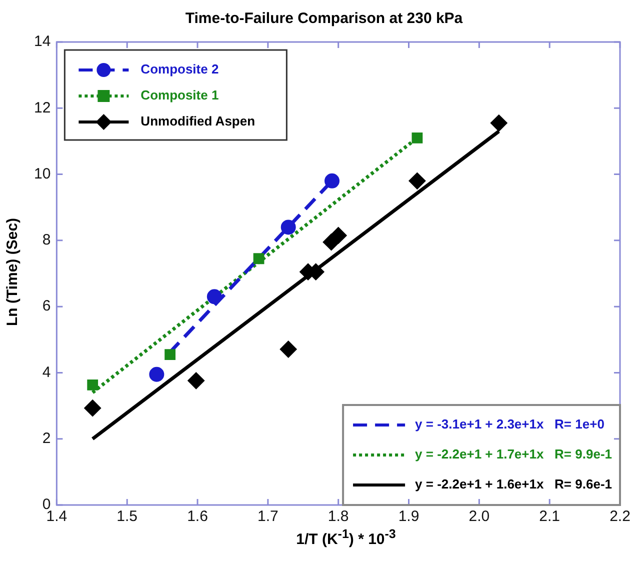 The height and width of the screenshot is (563, 634). What do you see at coordinates (12, 272) in the screenshot?
I see `y-axis-title: Ln (Time) (Sec)` at bounding box center [12, 272].